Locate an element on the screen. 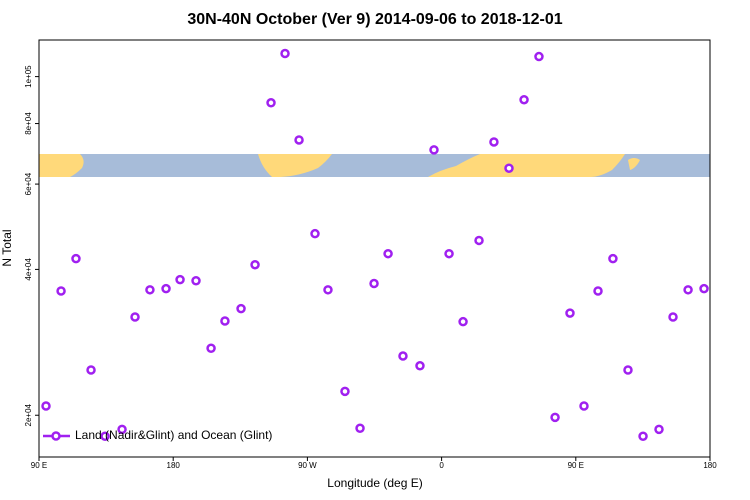 The image size is (750, 500). legend-marker is located at coordinates (56, 436).